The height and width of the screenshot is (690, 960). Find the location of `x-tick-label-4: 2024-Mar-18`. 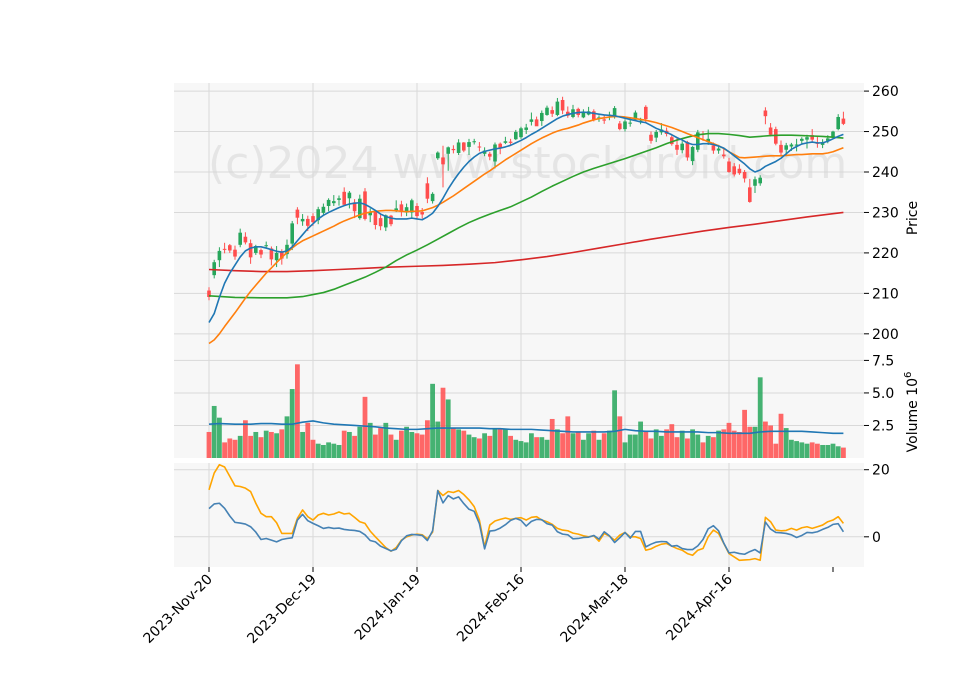

x-tick-label-4: 2024-Mar-18 is located at coordinates (595, 609).